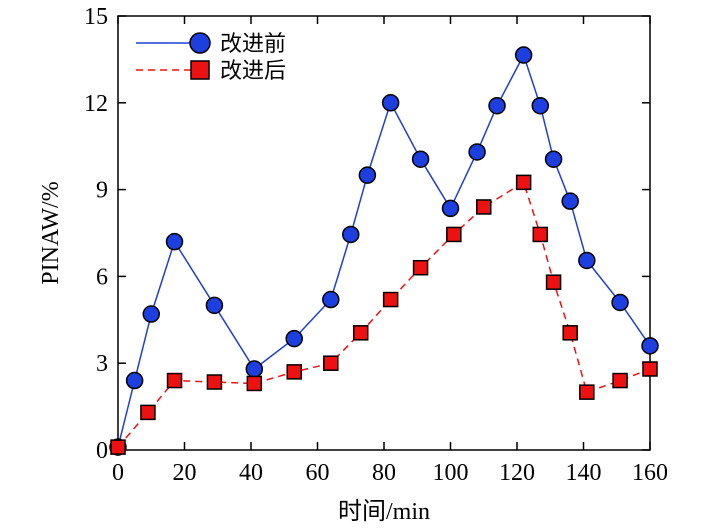  Describe the element at coordinates (517, 473) in the screenshot. I see `x-tick-label: 120` at that location.